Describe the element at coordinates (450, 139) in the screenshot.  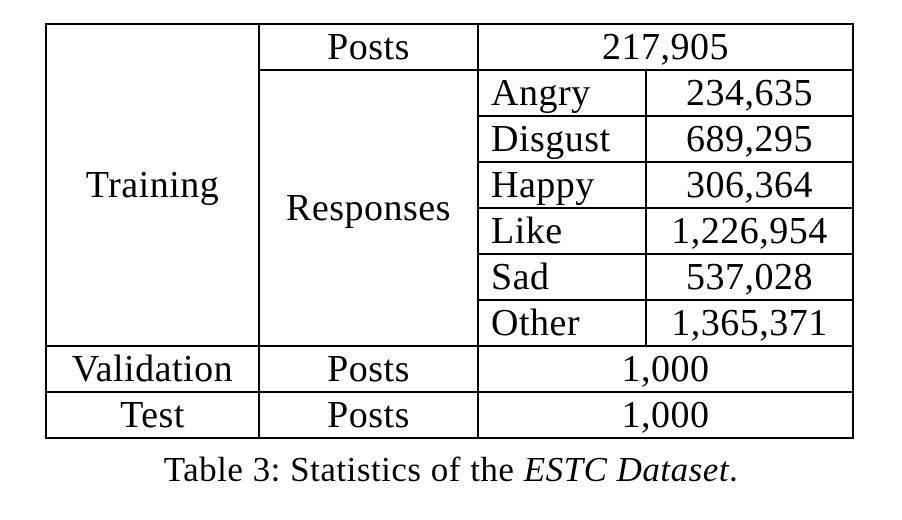
I see `table-row-emotion-disgust: Disgust 689,295` at that location.